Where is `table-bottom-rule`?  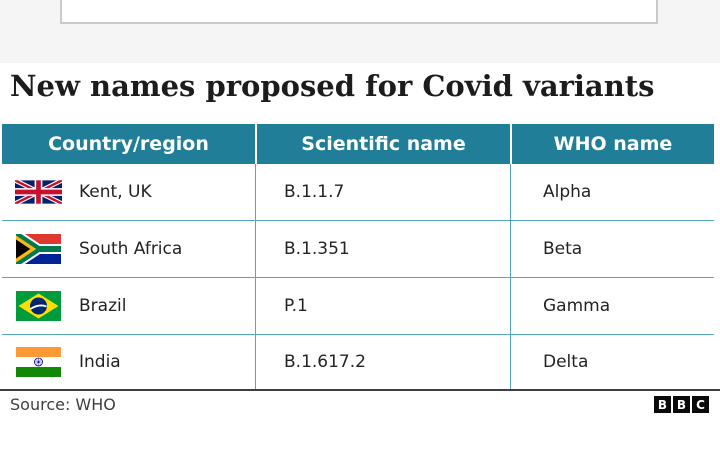 table-bottom-rule is located at coordinates (360, 390).